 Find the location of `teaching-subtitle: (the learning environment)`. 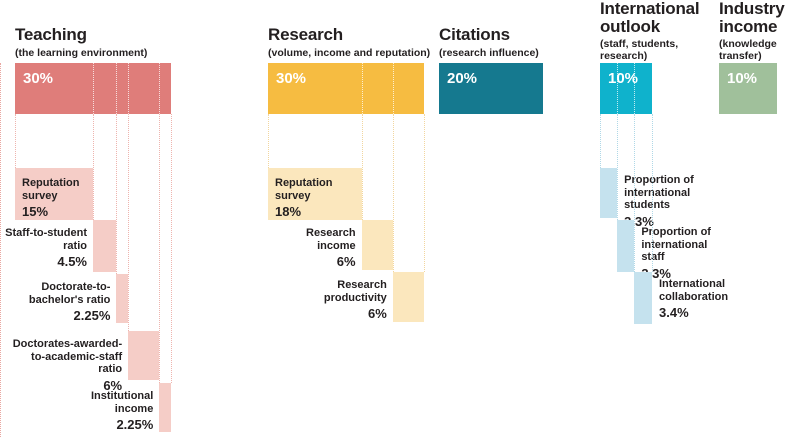

teaching-subtitle: (the learning environment) is located at coordinates (81, 52).